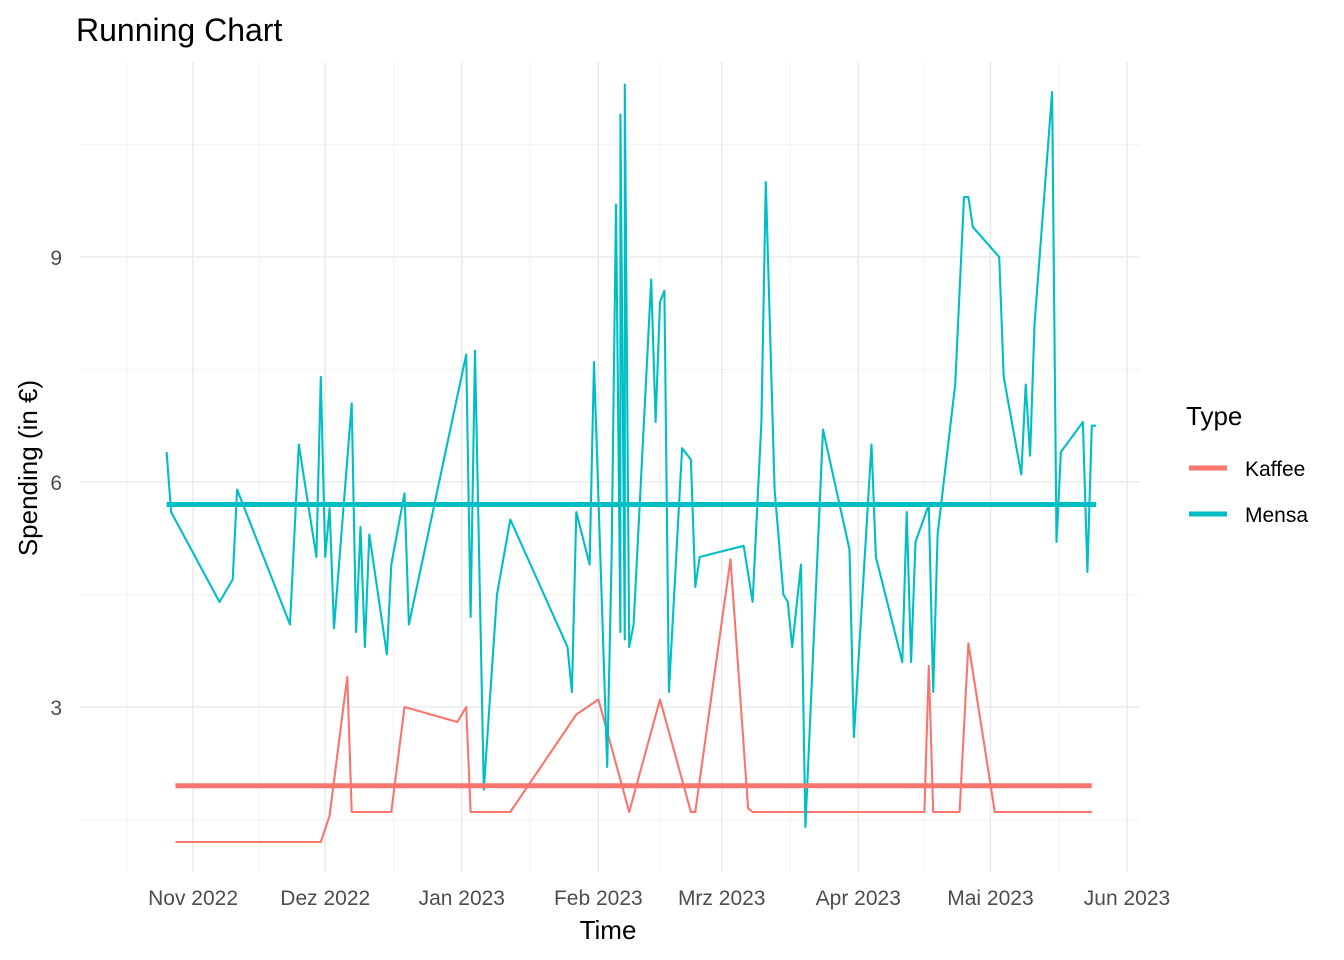 Image resolution: width=1344 pixels, height=960 pixels. What do you see at coordinates (608, 930) in the screenshot?
I see `x-axis-title: Time` at bounding box center [608, 930].